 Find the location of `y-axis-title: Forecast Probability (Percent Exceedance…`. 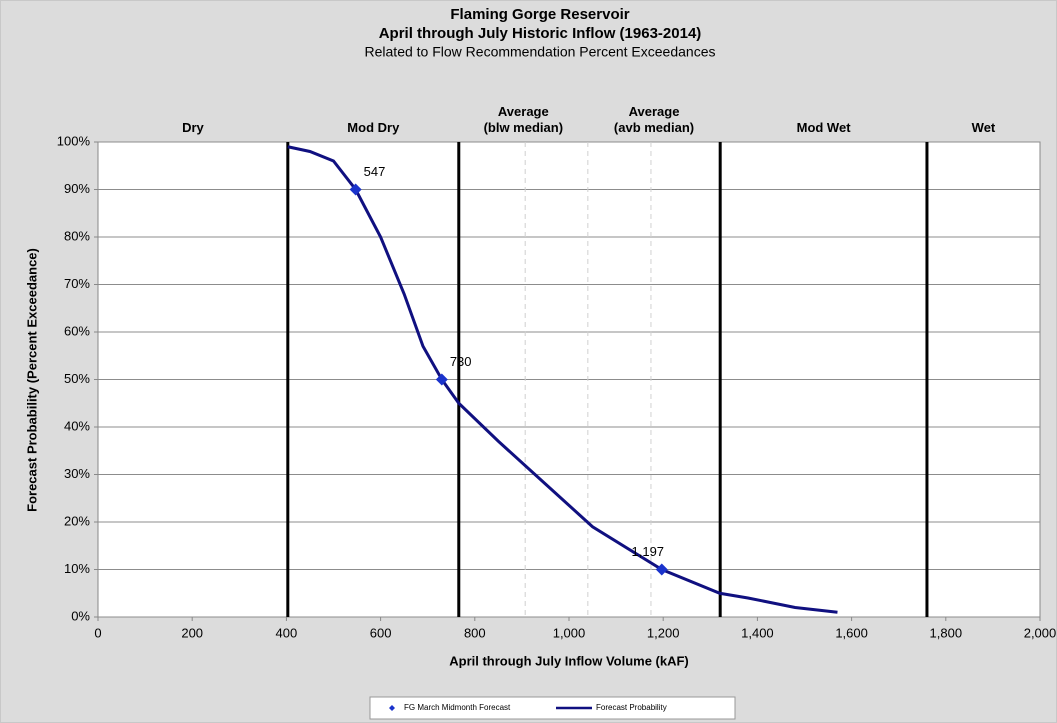

y-axis-title: Forecast Probability (Percent Exceedance… is located at coordinates (31, 380).